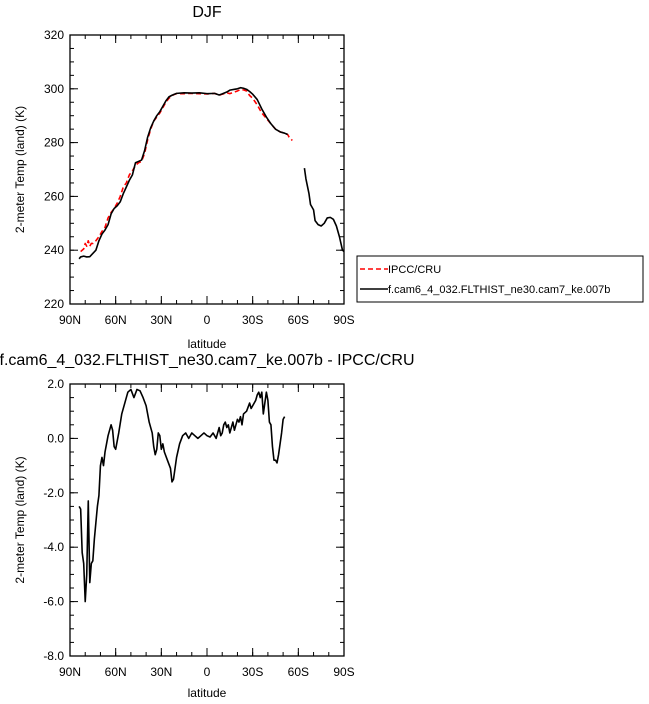 This screenshot has width=649, height=704. What do you see at coordinates (55, 438) in the screenshot?
I see `y-tick-label: 0.0` at bounding box center [55, 438].